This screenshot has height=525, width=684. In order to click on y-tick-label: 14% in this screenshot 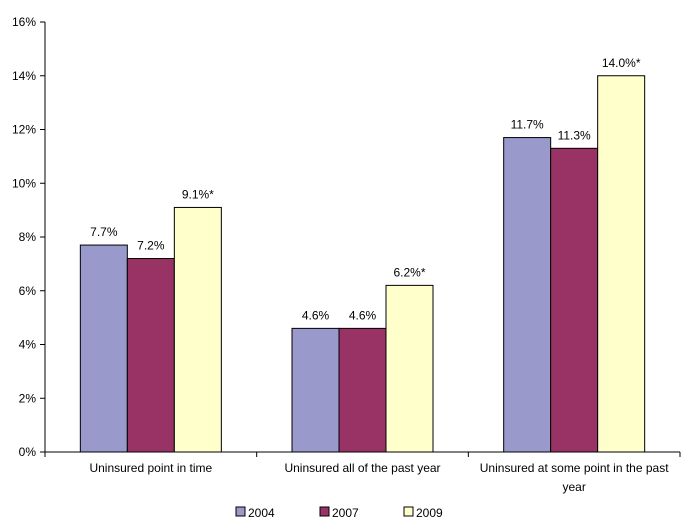, I will do `click(24, 76)`.